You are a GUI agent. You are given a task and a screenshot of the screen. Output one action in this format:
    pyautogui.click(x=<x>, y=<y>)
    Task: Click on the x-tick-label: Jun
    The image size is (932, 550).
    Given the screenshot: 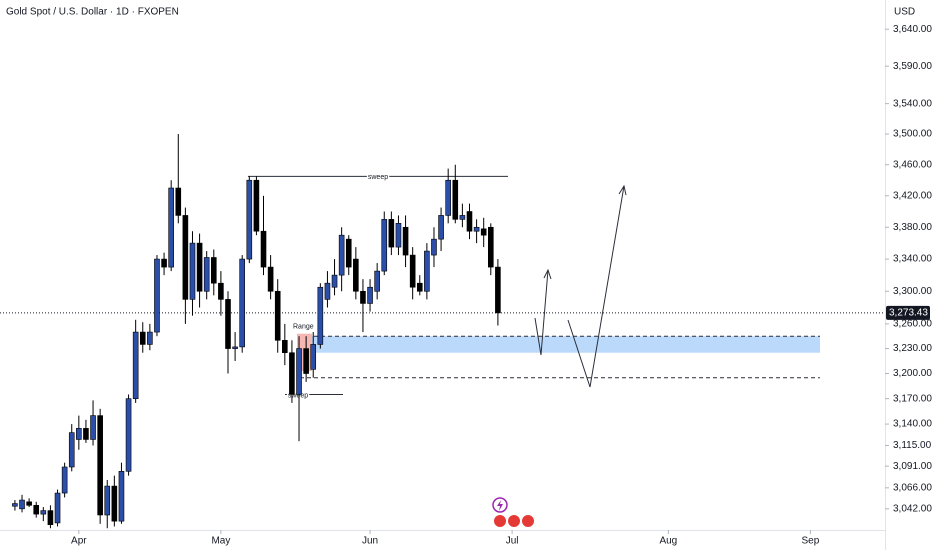 What is the action you would take?
    pyautogui.click(x=370, y=541)
    